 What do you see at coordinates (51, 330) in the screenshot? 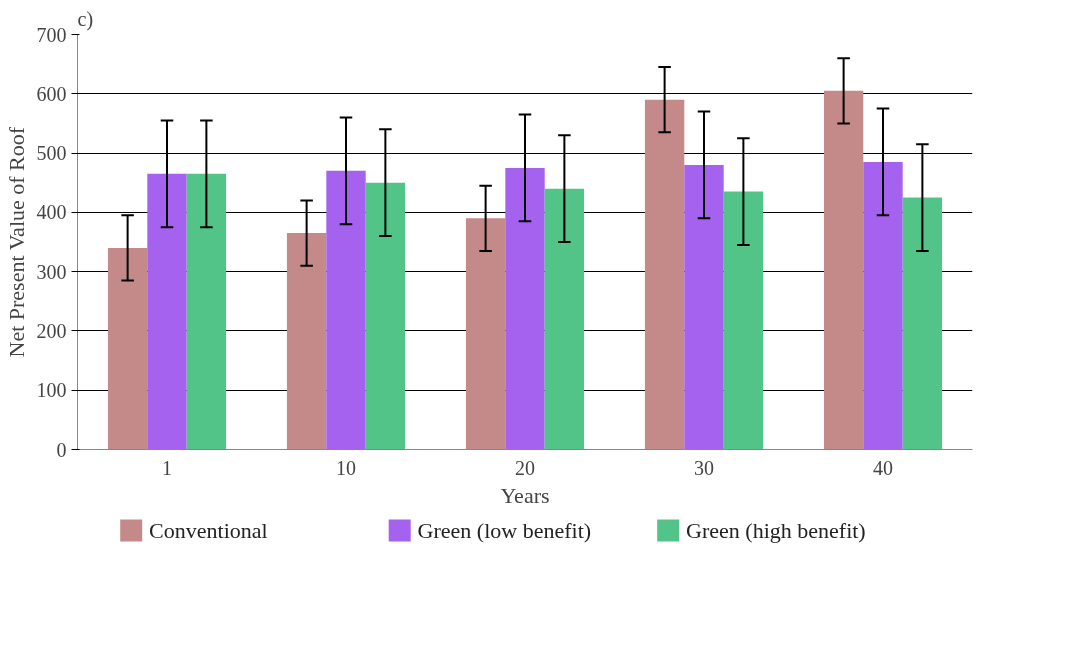
I see `y-tick-label: 200` at bounding box center [51, 330].